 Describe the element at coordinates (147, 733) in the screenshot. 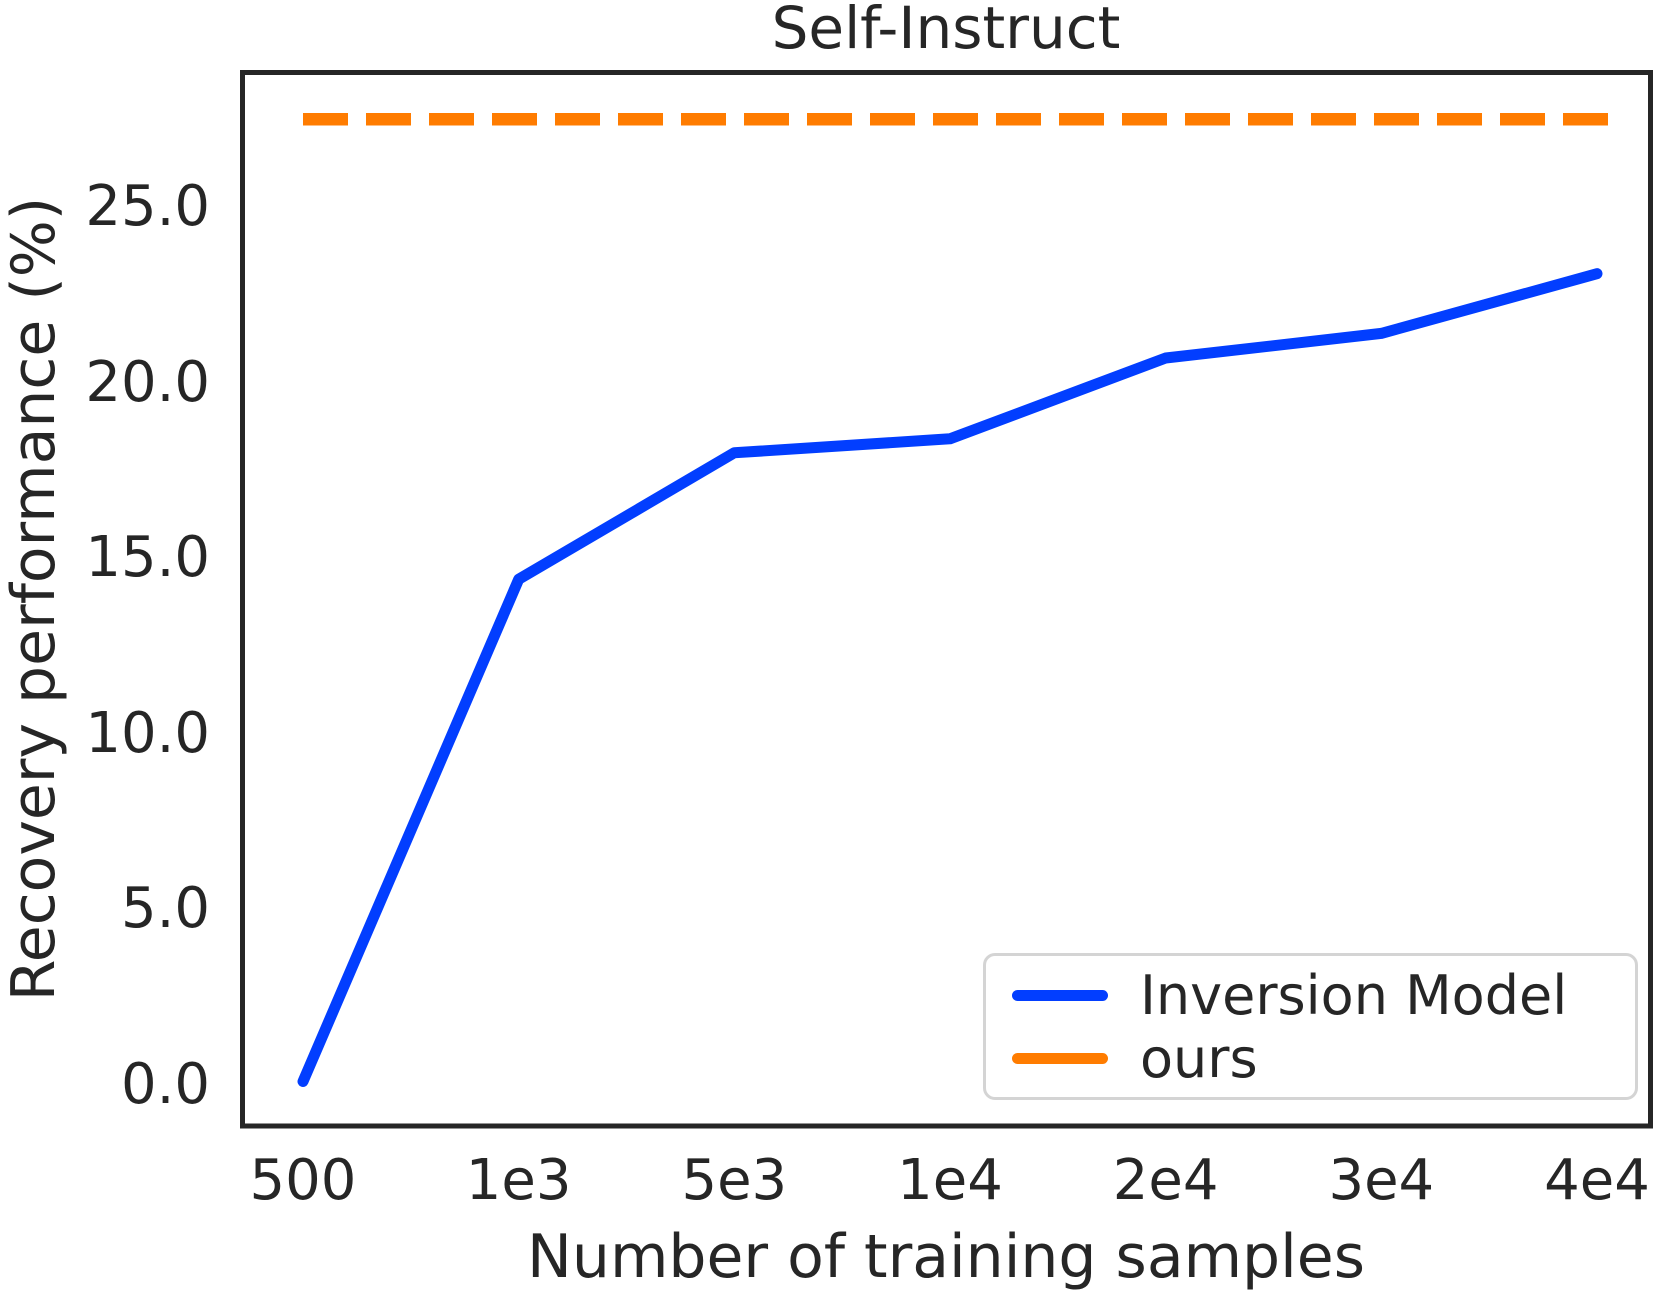

I see `y-tick-label: 10.0` at that location.